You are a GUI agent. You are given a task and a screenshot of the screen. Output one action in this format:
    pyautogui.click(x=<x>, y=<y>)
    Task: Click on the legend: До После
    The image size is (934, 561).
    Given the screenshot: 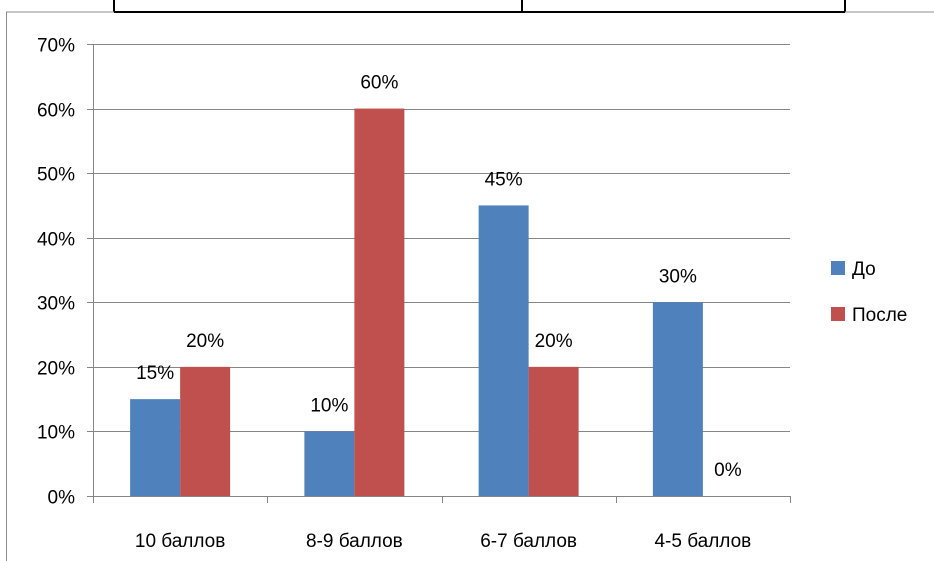 What is the action you would take?
    pyautogui.click(x=869, y=292)
    